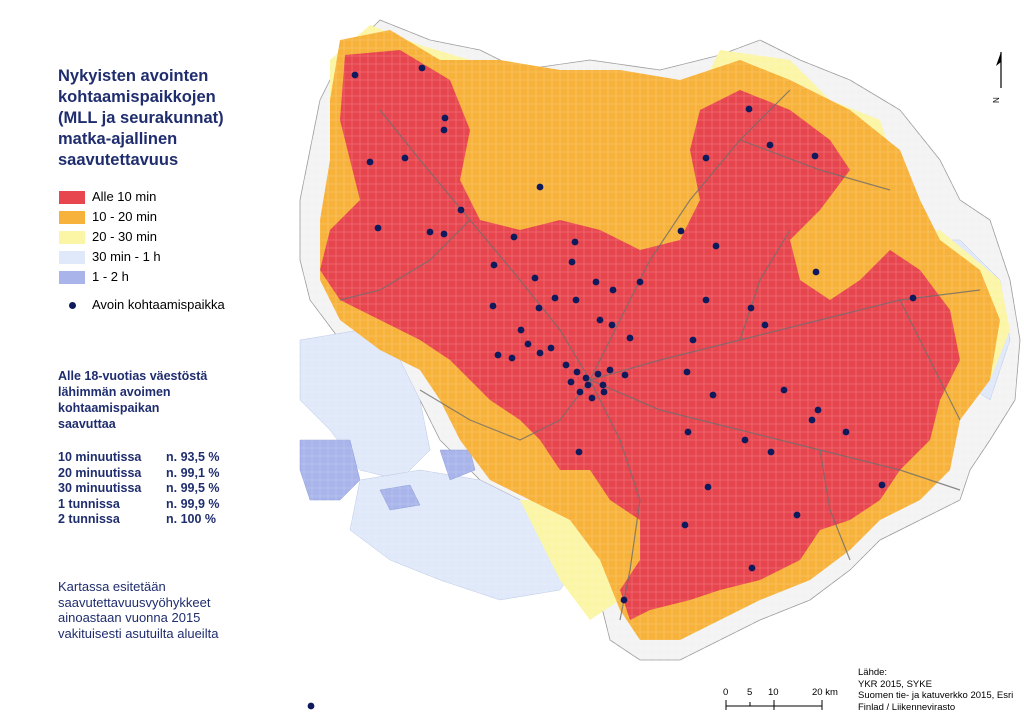  Describe the element at coordinates (89, 503) in the screenshot. I see `stat-label: 1 tunnissa` at that location.